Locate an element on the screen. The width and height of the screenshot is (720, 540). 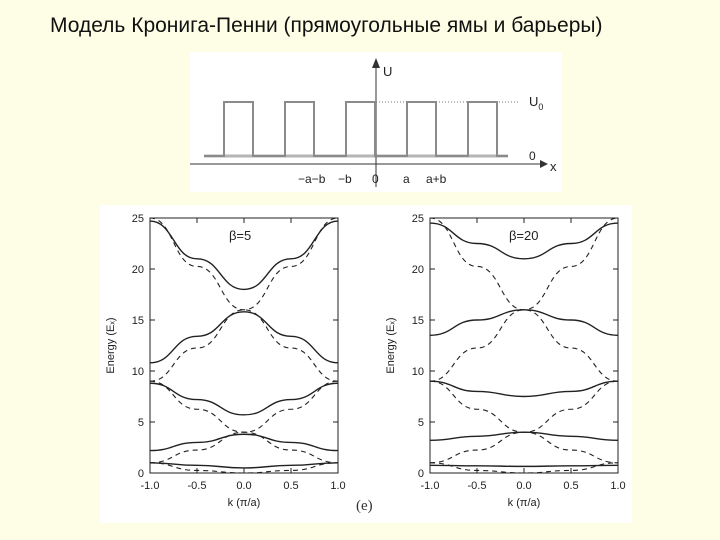
x-axis-label: x is located at coordinates (553, 166).